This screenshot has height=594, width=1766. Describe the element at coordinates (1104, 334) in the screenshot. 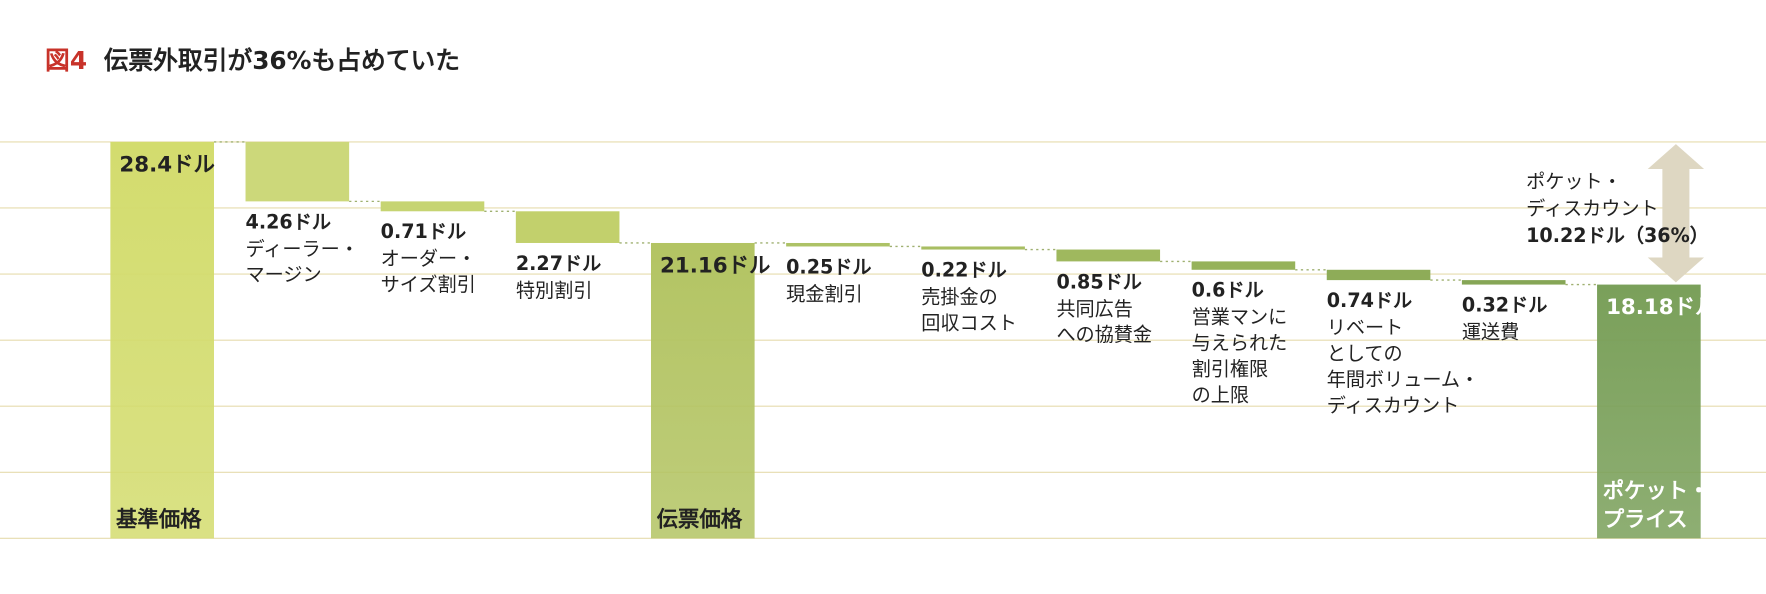

I see `category-label: への協賛金` at that location.